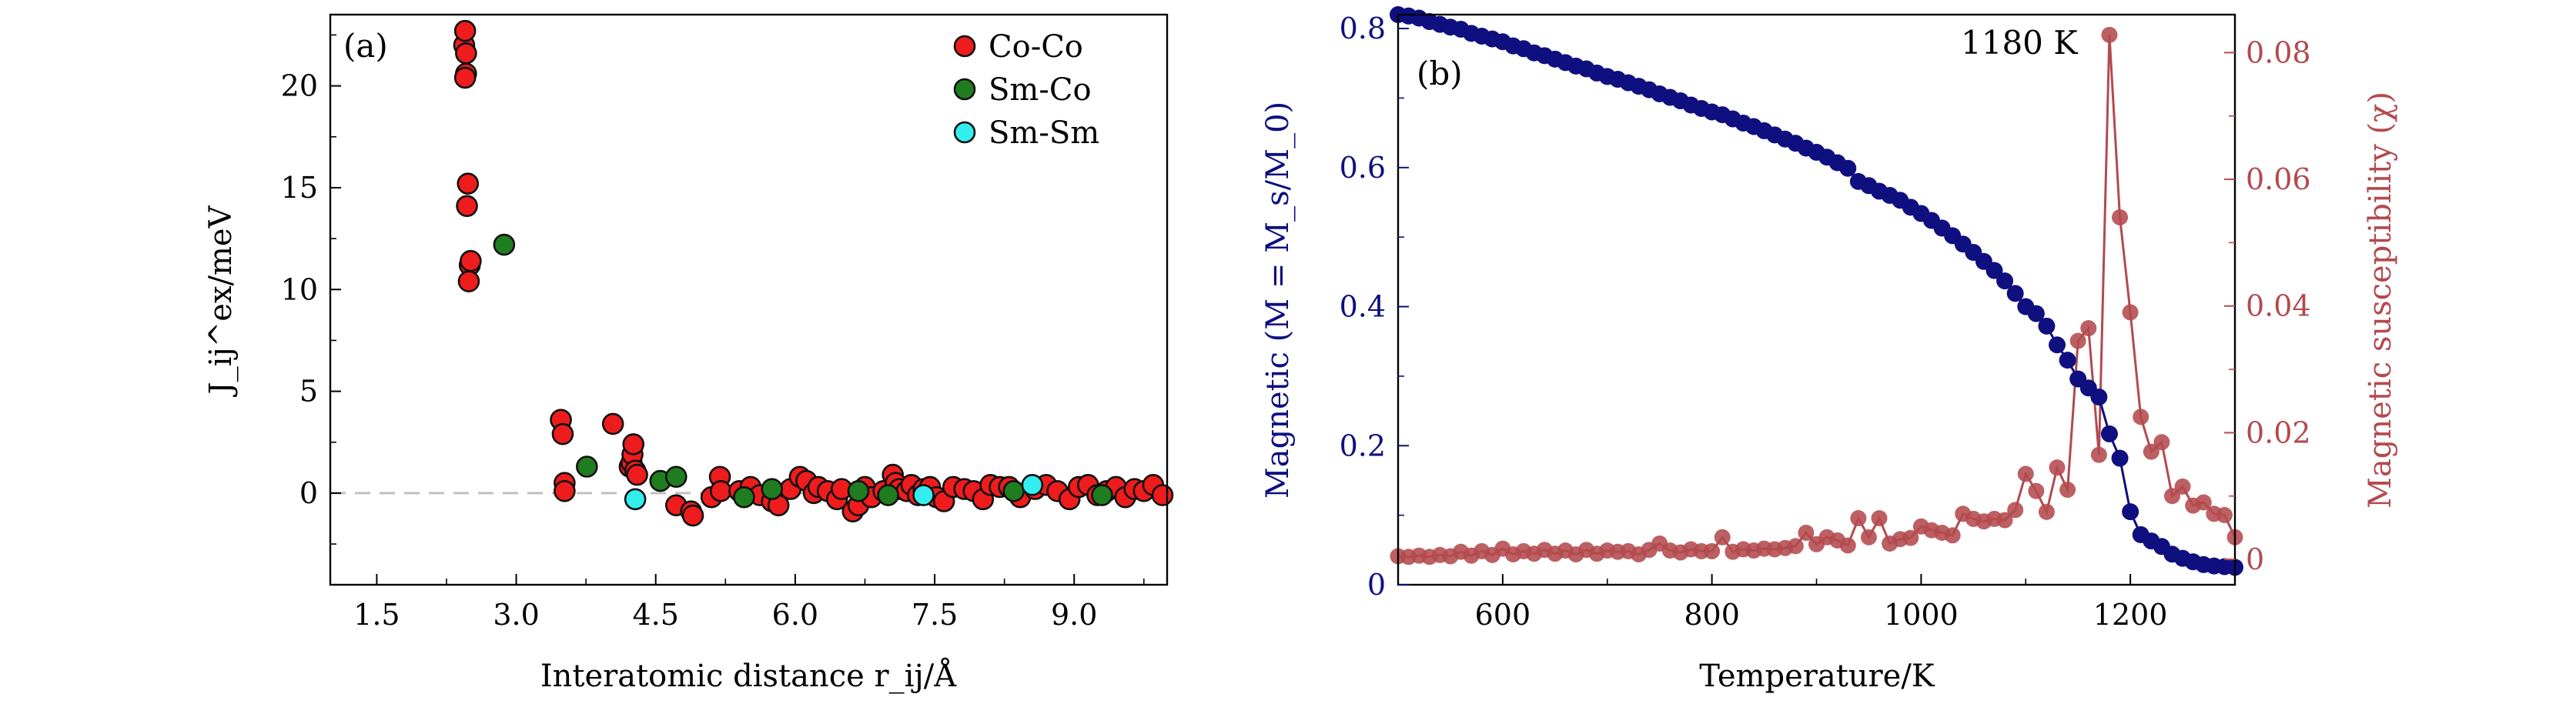  Describe the element at coordinates (1503, 615) in the screenshot. I see `panel-b-x-tick-label: 600` at that location.